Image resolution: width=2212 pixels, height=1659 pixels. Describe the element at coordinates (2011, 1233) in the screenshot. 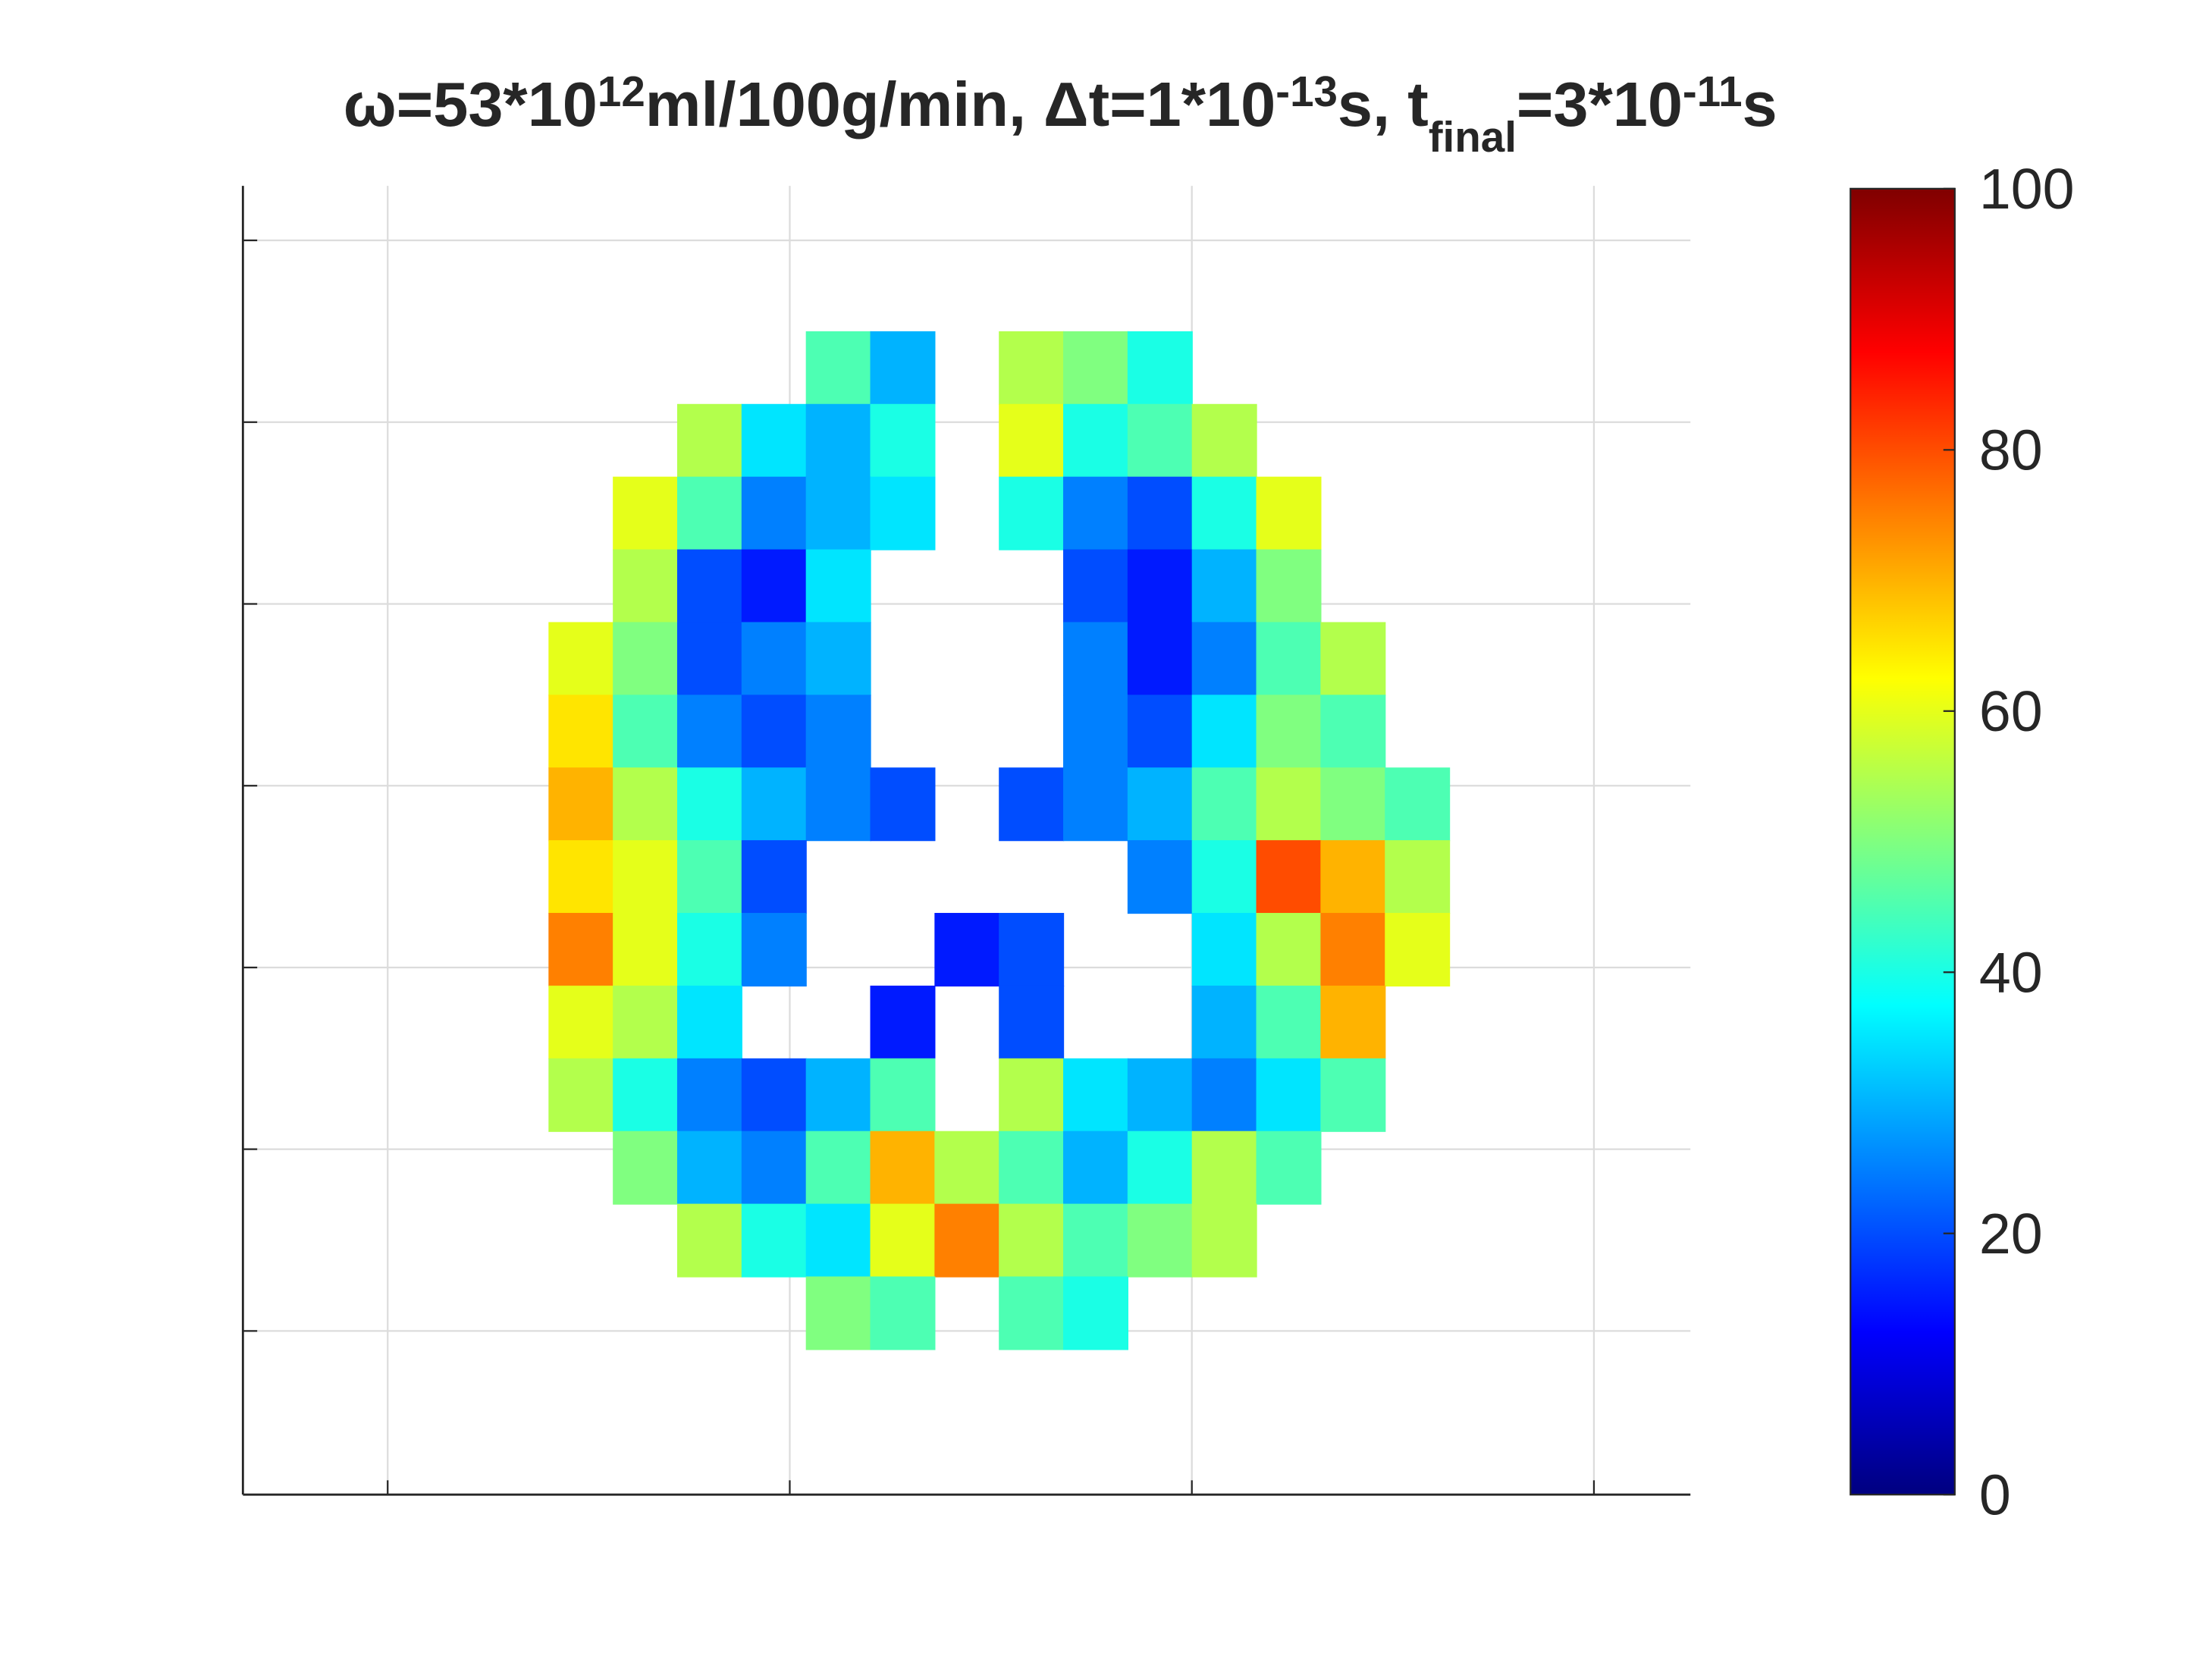

I see `colorbar-tick-label: 20` at that location.